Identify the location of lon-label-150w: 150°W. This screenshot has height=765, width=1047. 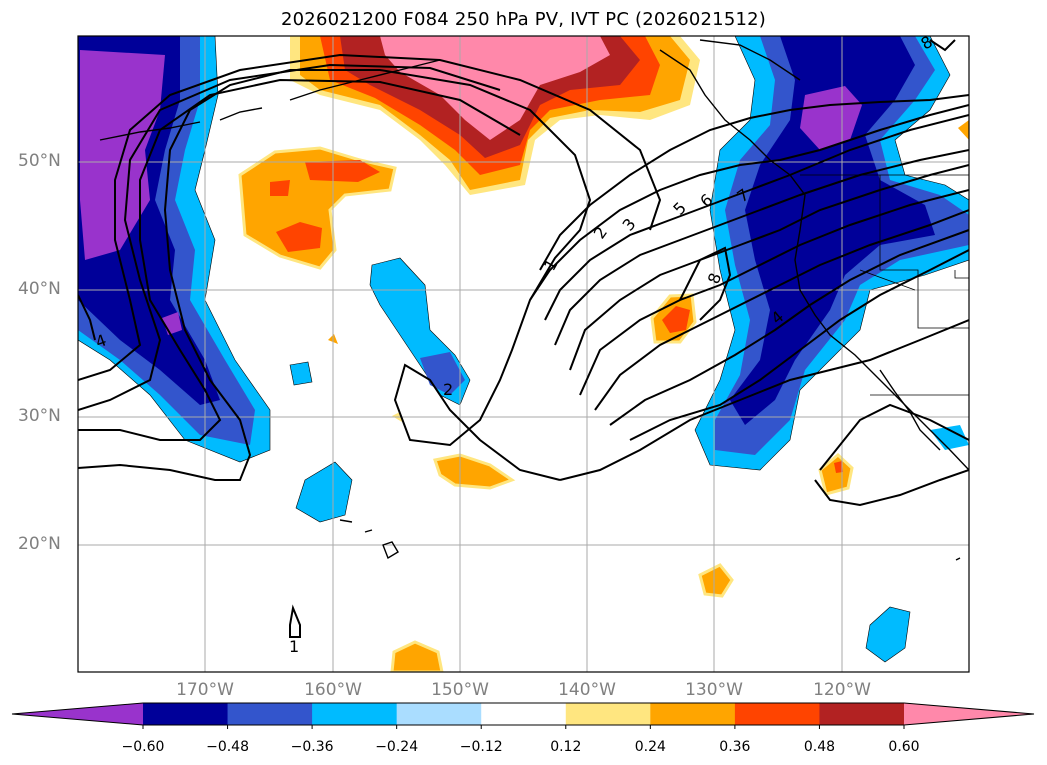
(460, 690).